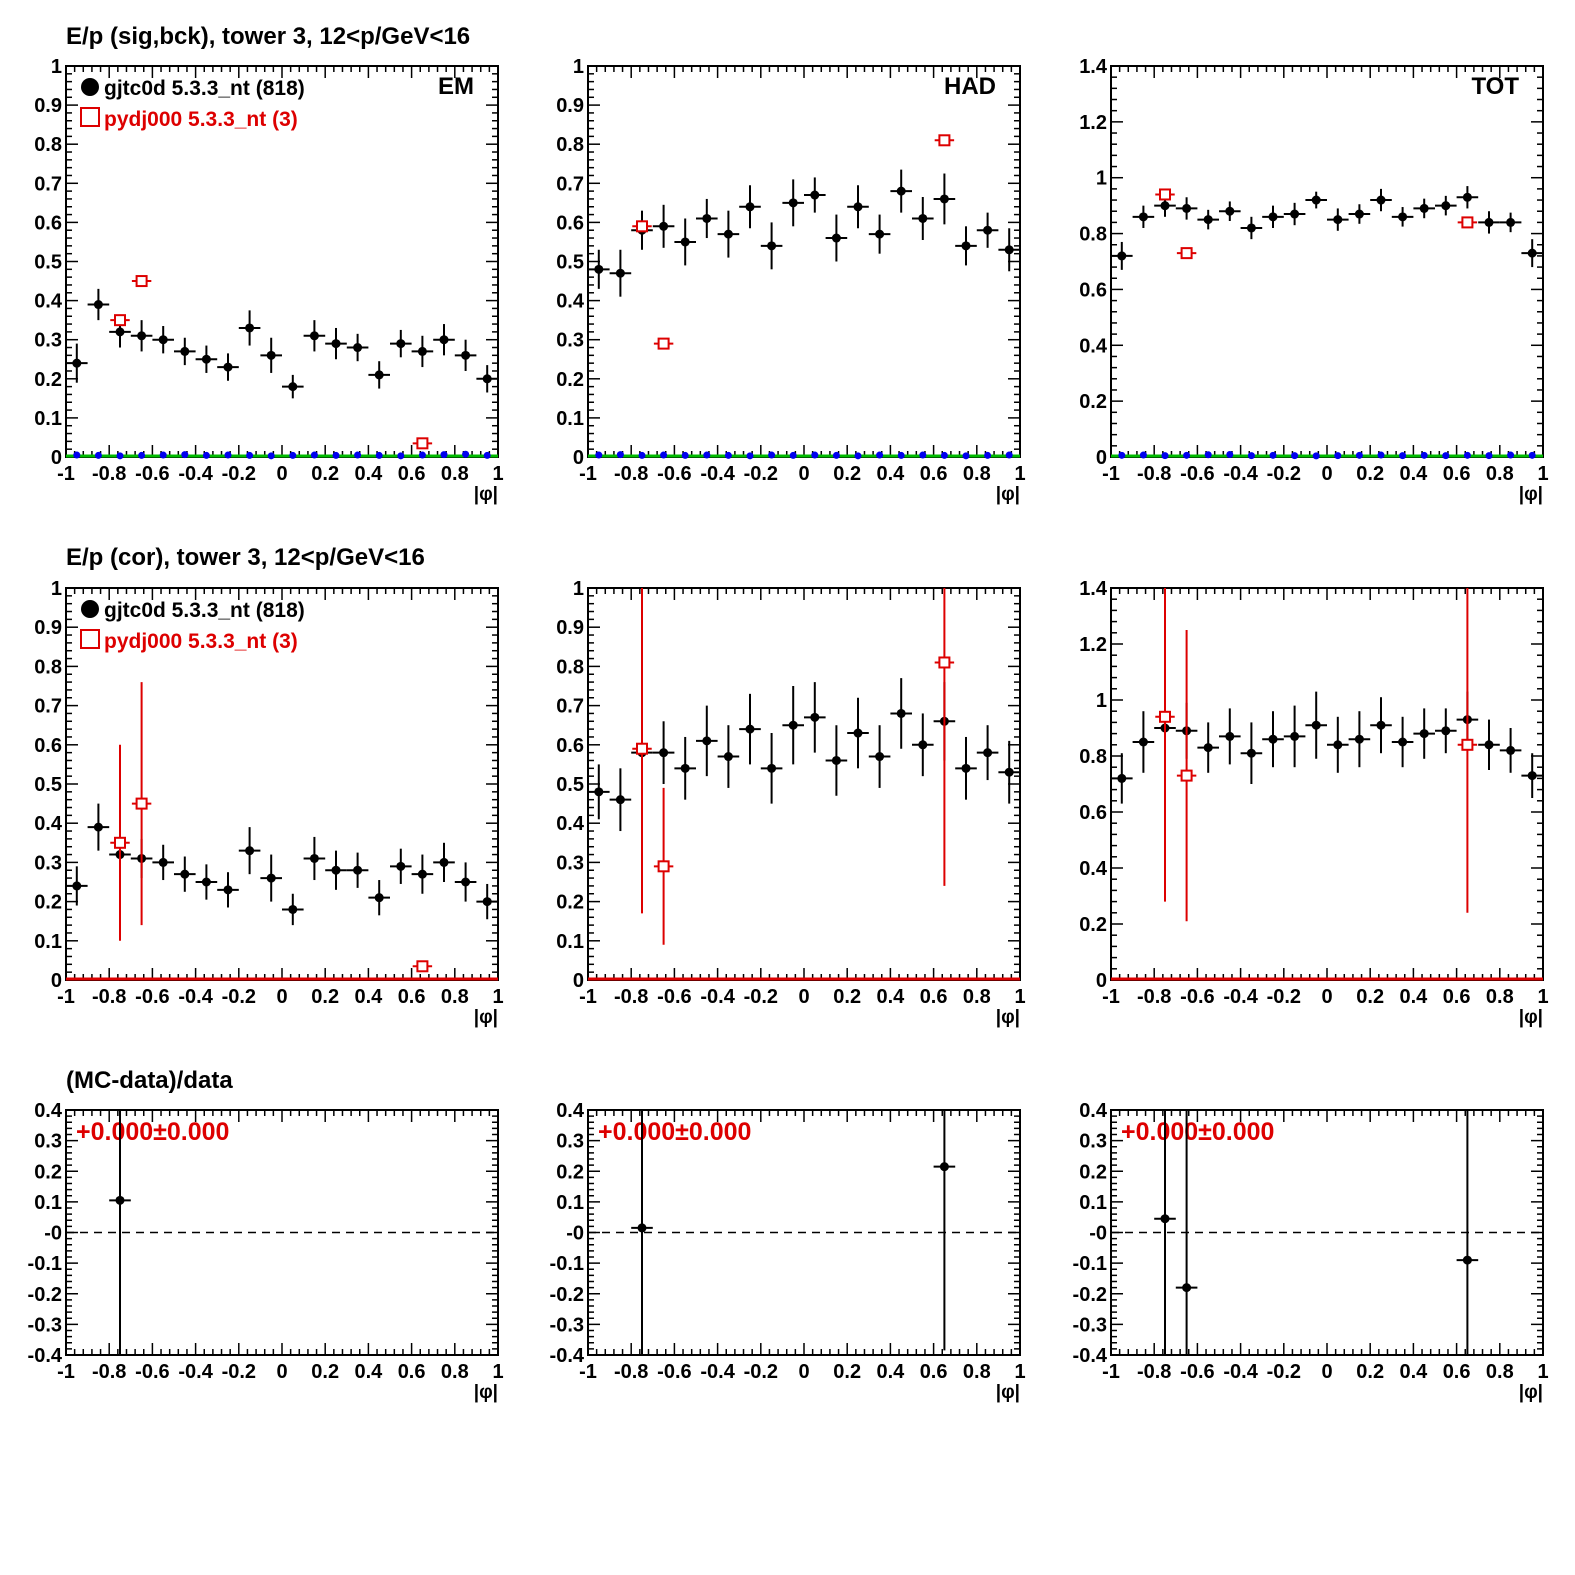 This screenshot has height=1575, width=1575. What do you see at coordinates (455, 474) in the screenshot?
I see `x-tick-label: 0.8` at bounding box center [455, 474].